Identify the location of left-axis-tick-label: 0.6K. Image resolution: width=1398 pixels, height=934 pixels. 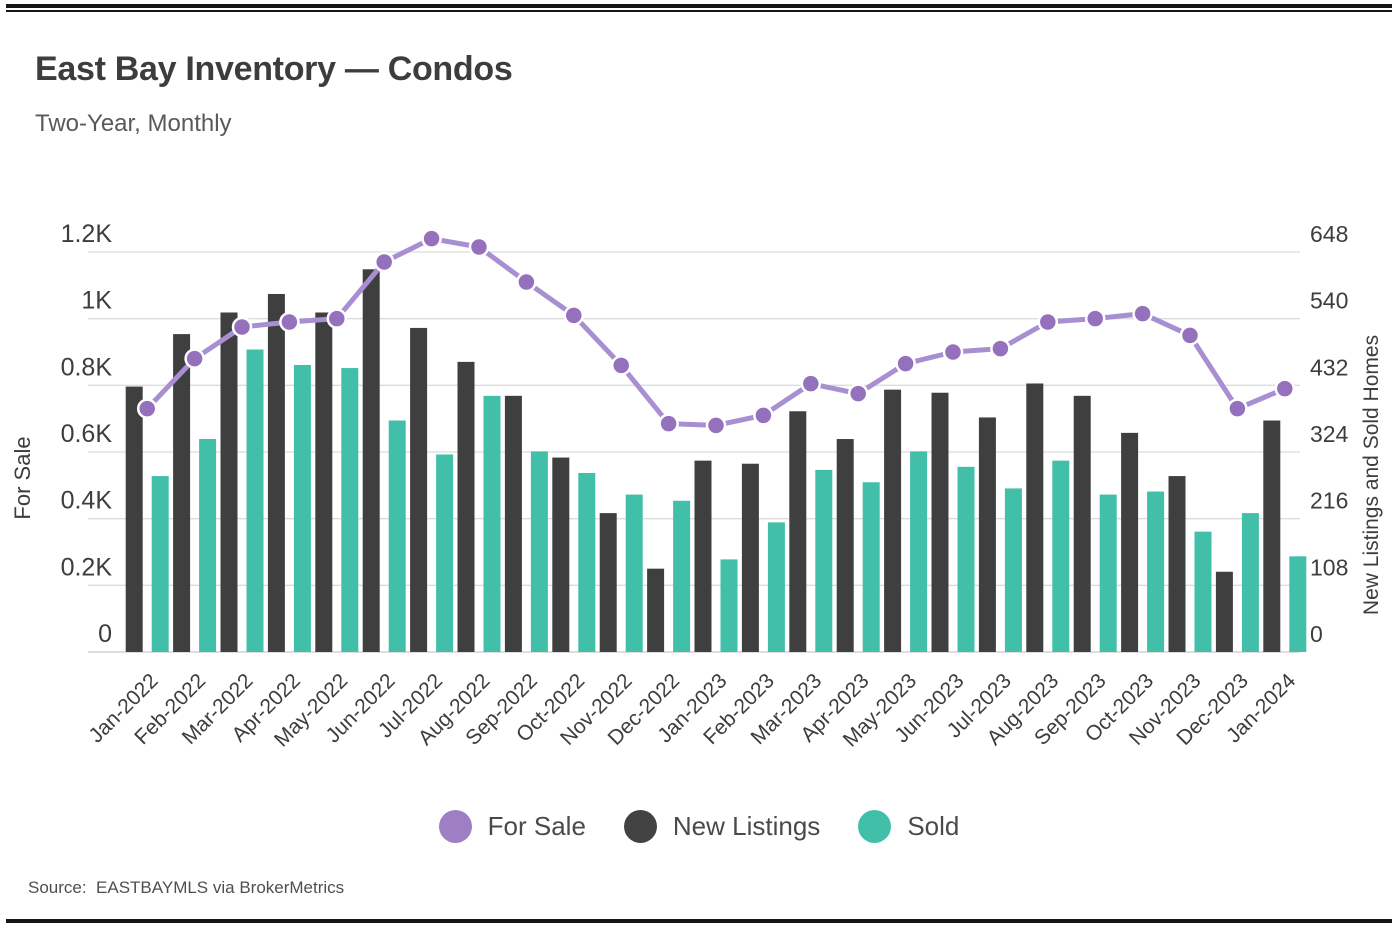
(87, 434).